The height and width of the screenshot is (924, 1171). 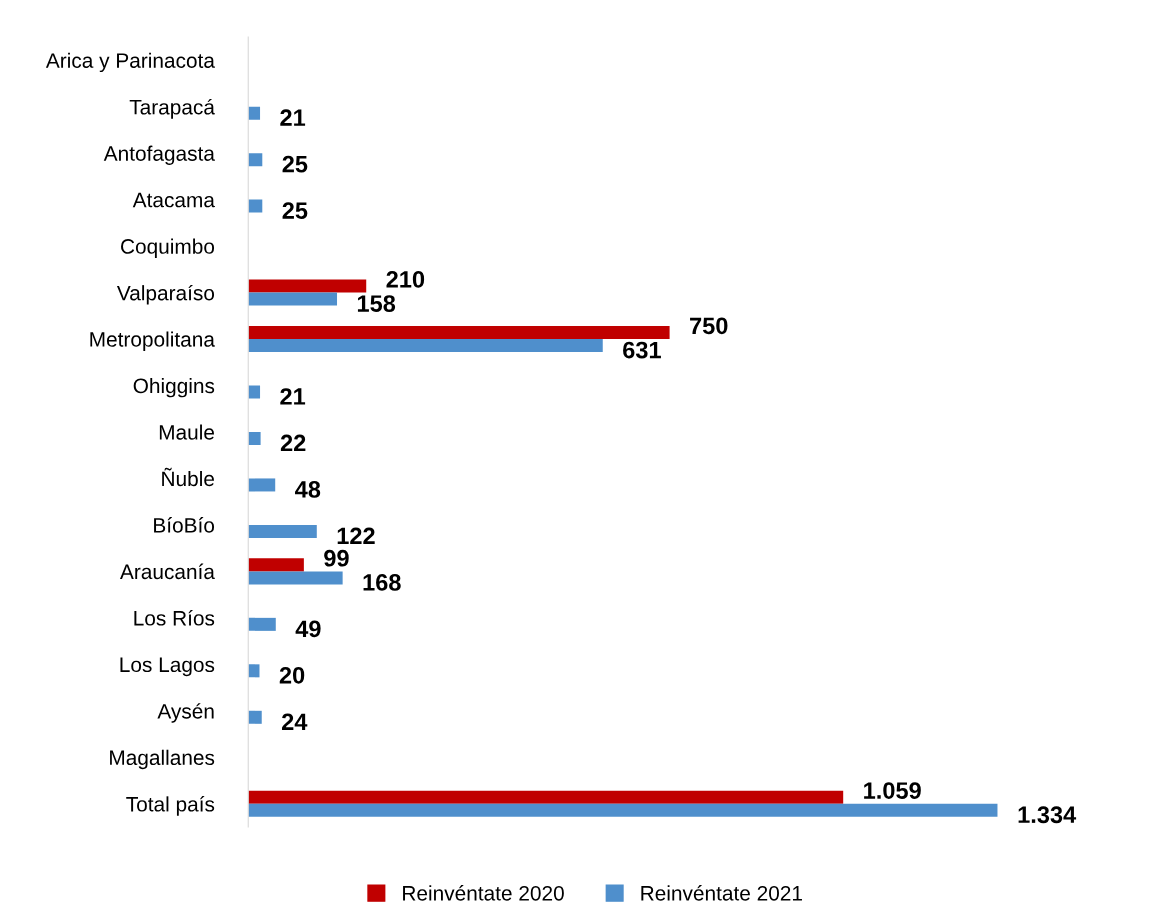 What do you see at coordinates (167, 667) in the screenshot?
I see `y-tick-label: Los Lagos` at bounding box center [167, 667].